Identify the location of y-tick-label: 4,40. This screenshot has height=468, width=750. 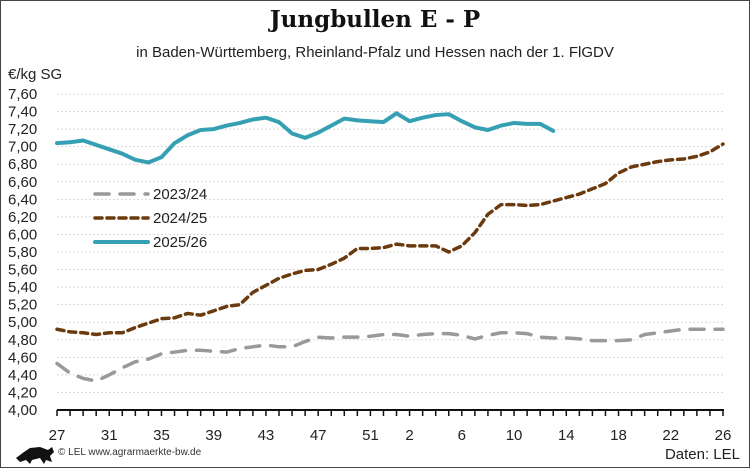
(22, 375).